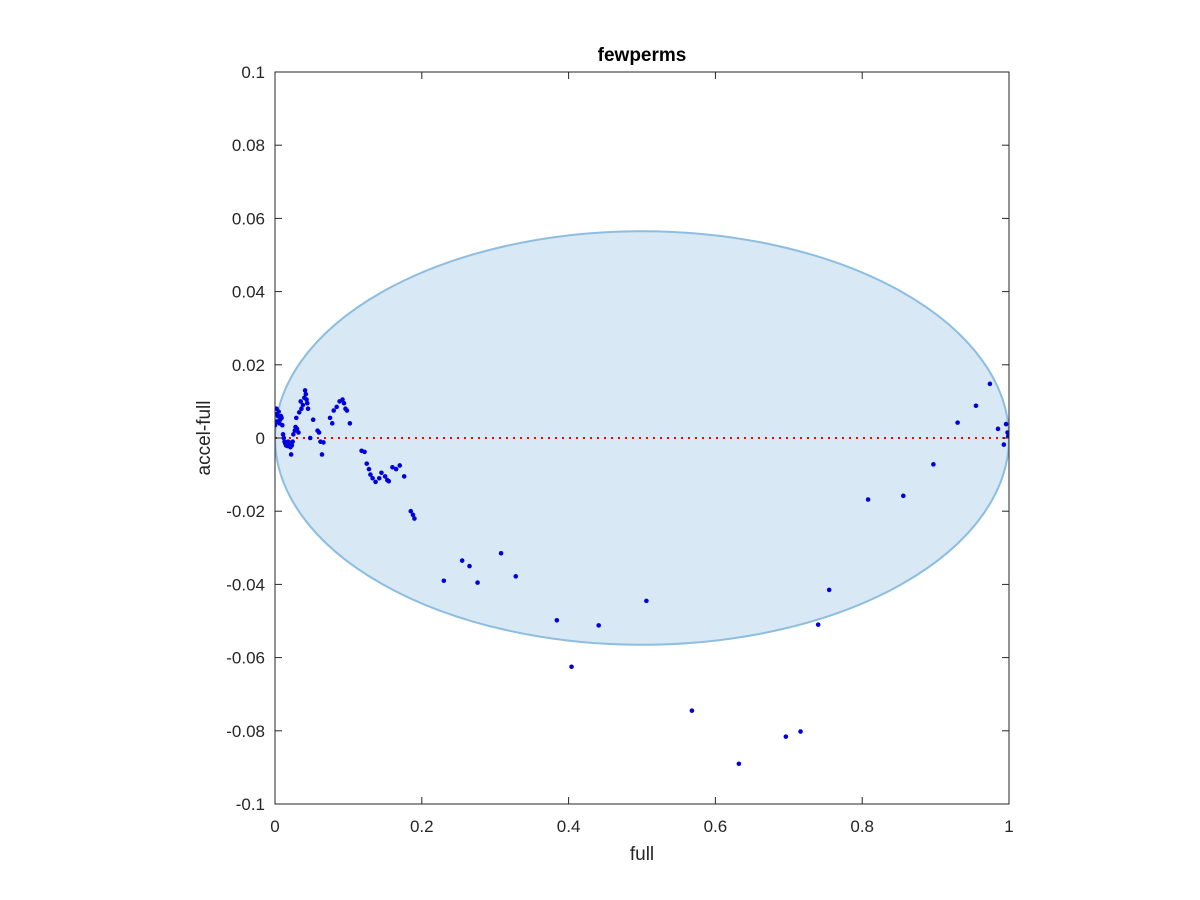  I want to click on y-axis-title: accel-full, so click(204, 438).